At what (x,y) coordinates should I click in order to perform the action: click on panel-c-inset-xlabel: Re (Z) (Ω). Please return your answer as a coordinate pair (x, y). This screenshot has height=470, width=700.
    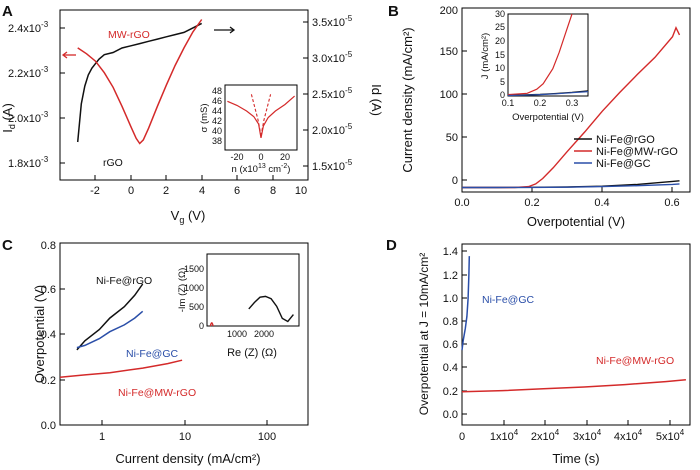
    Looking at the image, I should click on (252, 353).